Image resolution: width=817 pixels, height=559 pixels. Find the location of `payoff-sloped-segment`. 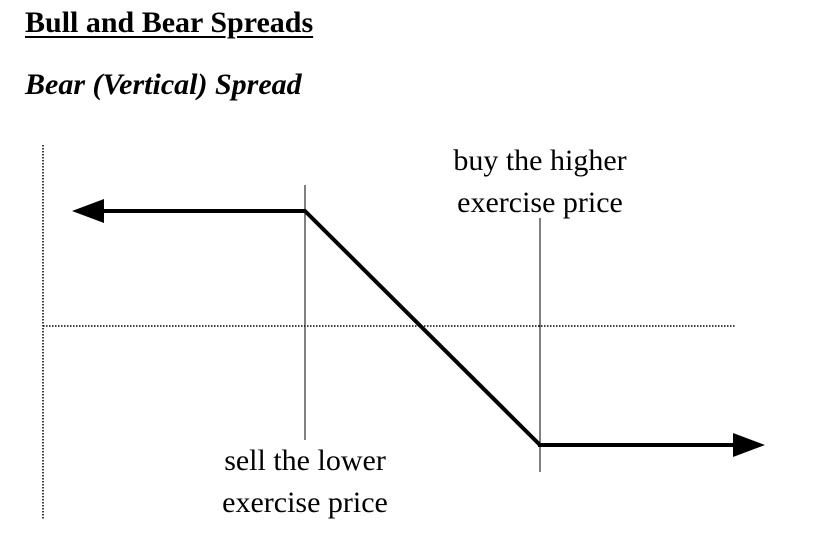

payoff-sloped-segment is located at coordinates (422, 328).